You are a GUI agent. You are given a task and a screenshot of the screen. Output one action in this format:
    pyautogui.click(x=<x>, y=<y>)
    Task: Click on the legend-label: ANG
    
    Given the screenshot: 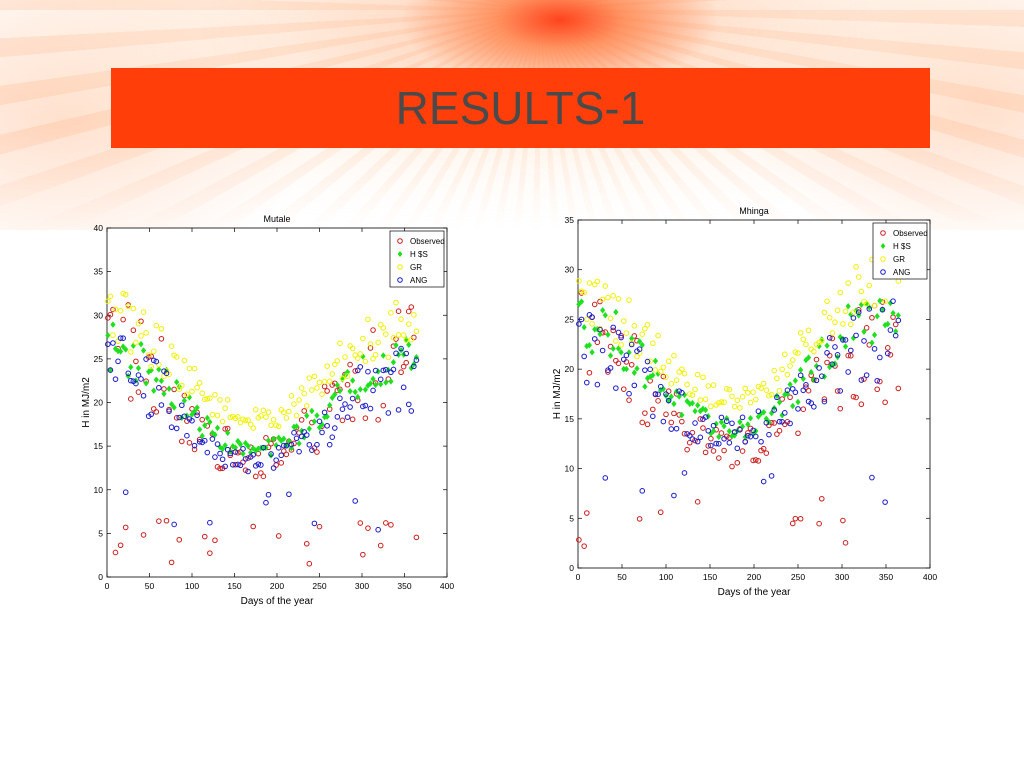 What is the action you would take?
    pyautogui.click(x=901, y=272)
    